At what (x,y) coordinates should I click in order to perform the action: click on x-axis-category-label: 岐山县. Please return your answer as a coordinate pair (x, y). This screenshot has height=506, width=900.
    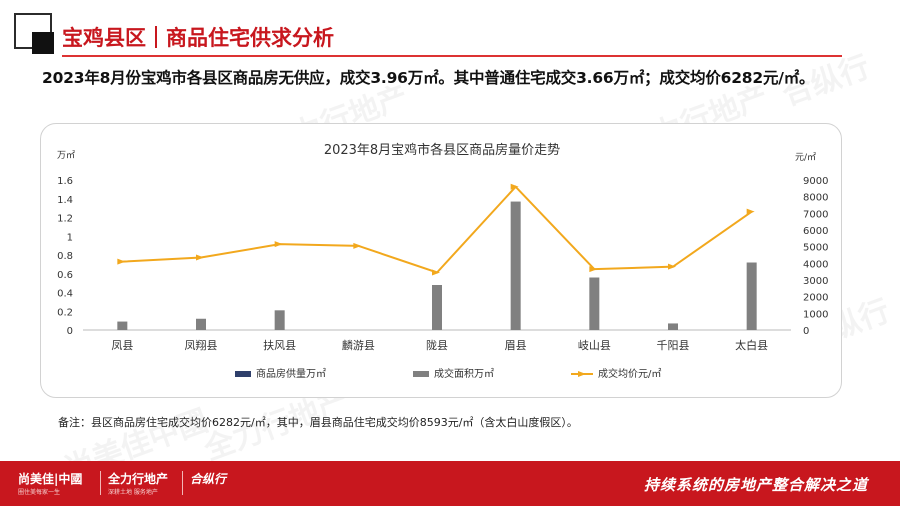
    Looking at the image, I should click on (594, 345).